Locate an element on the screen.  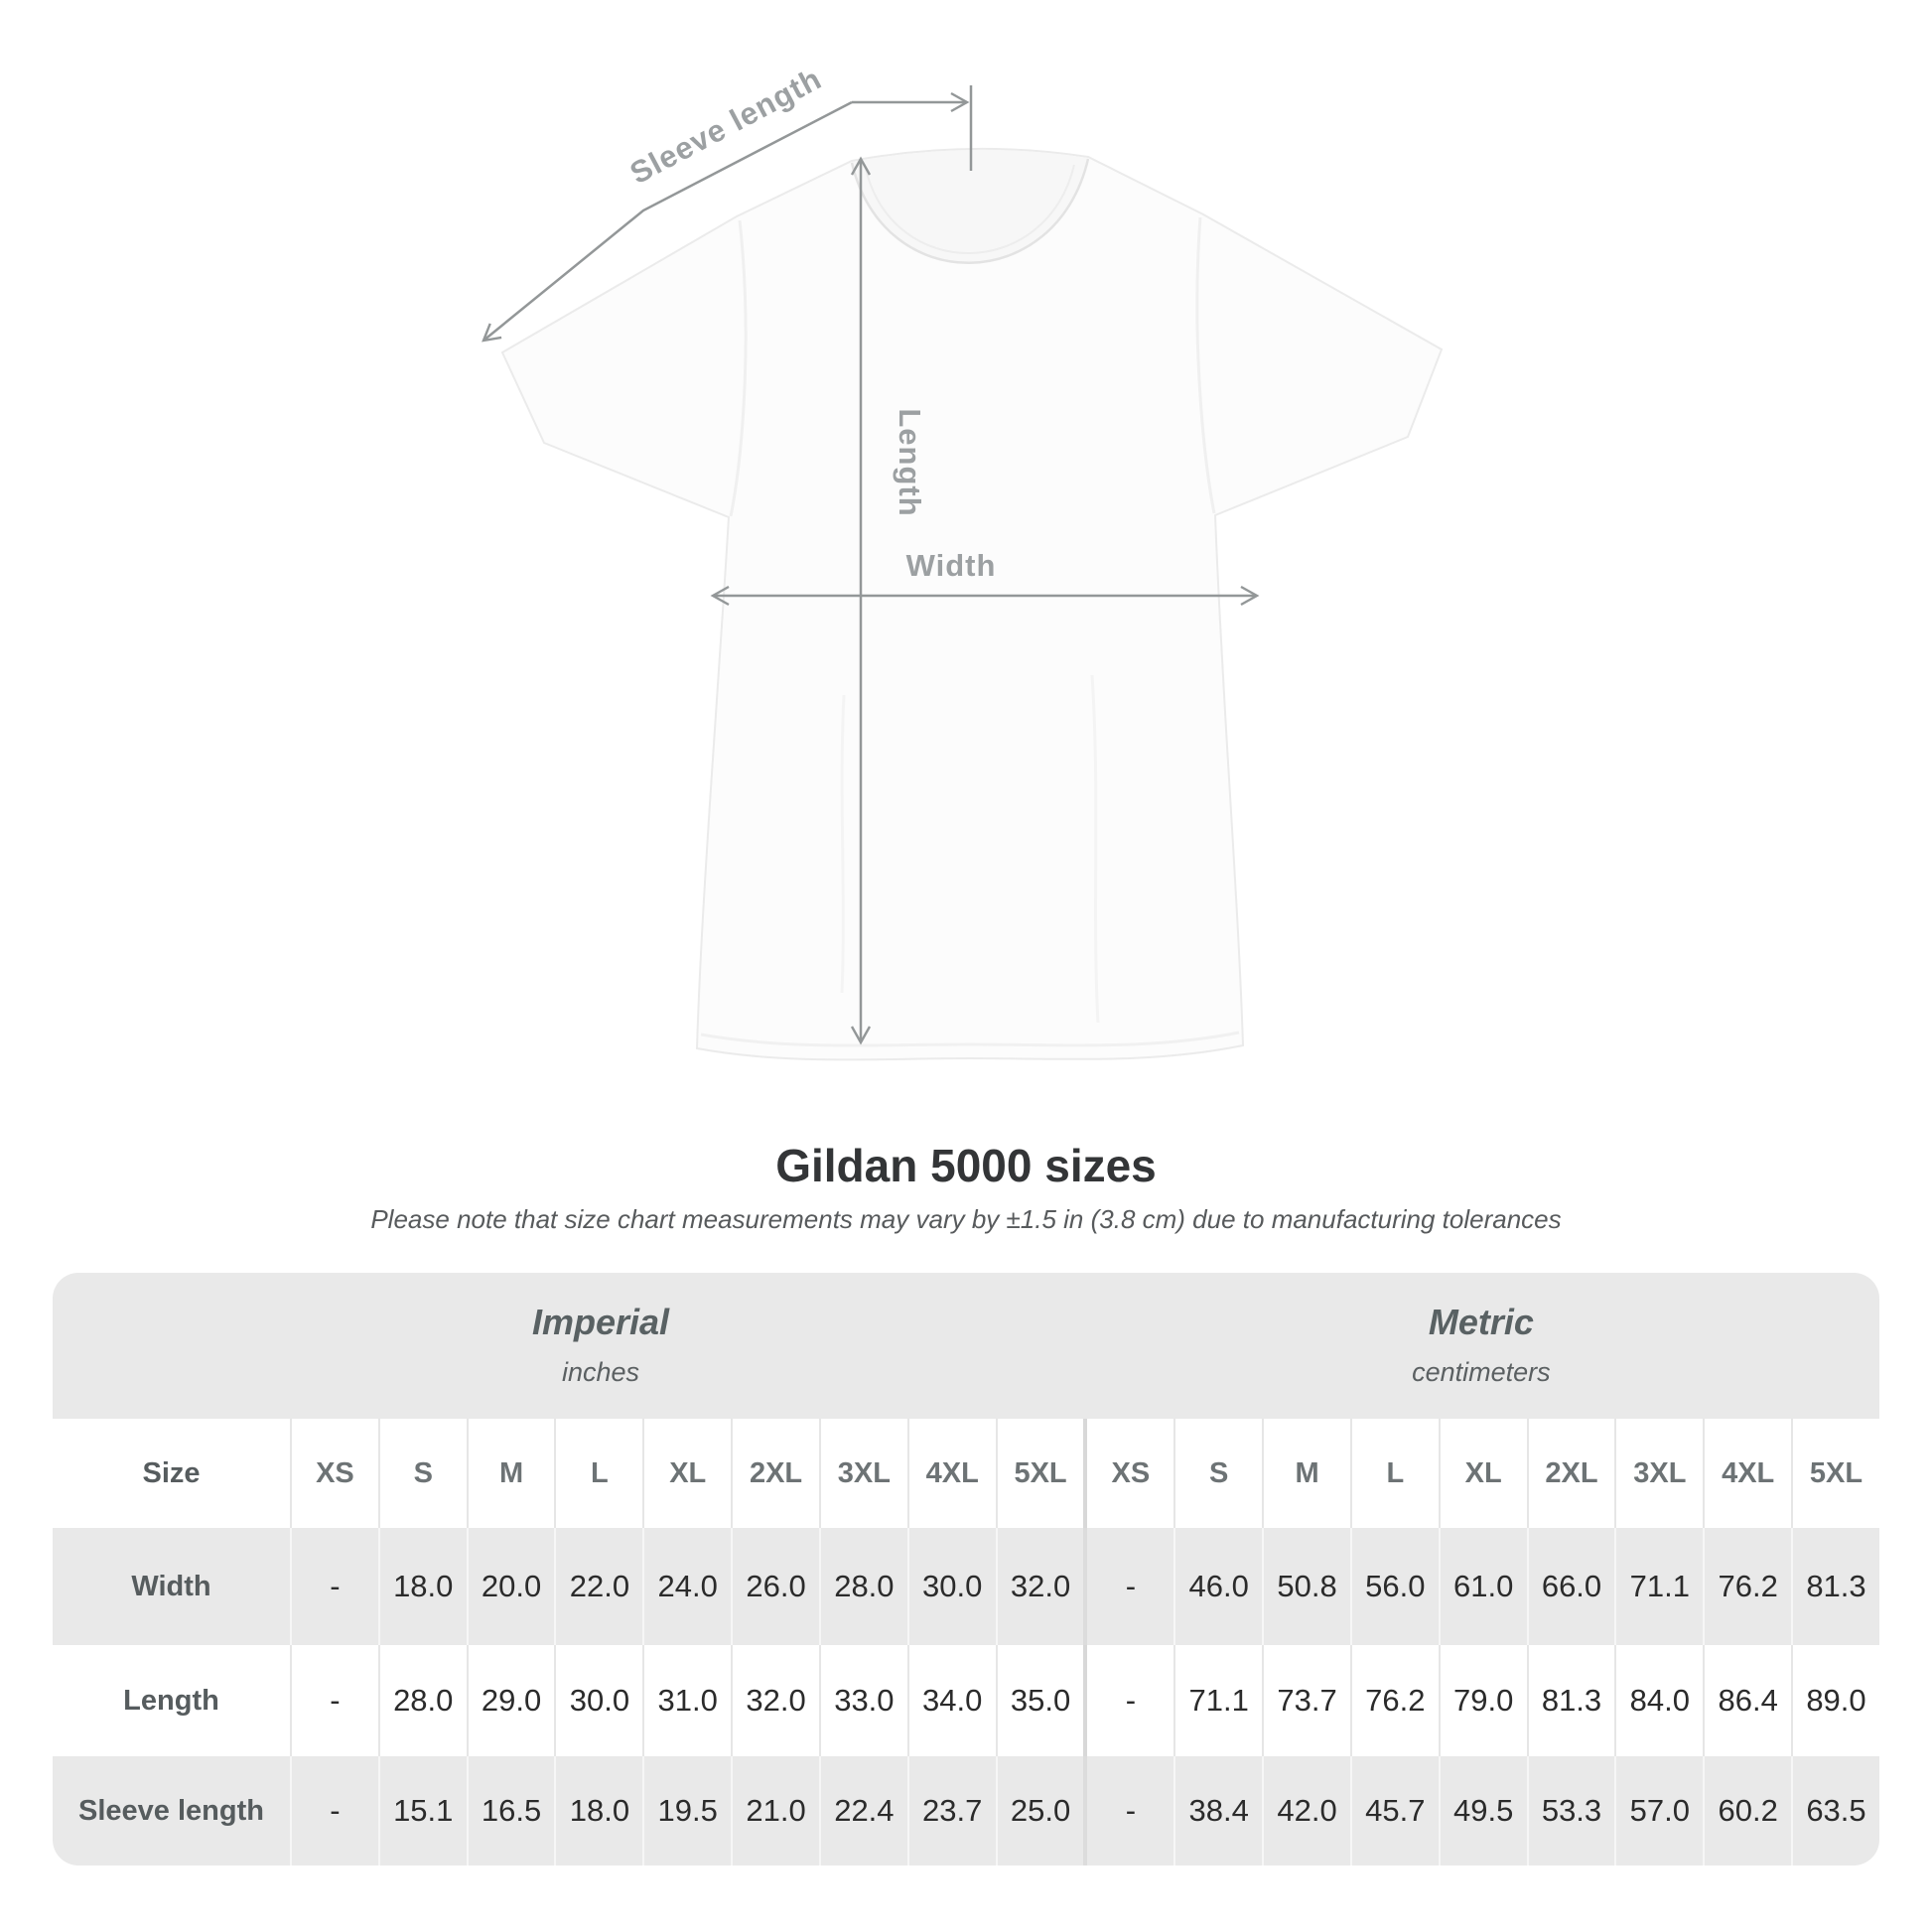
row-label-width: Width is located at coordinates (171, 1586).